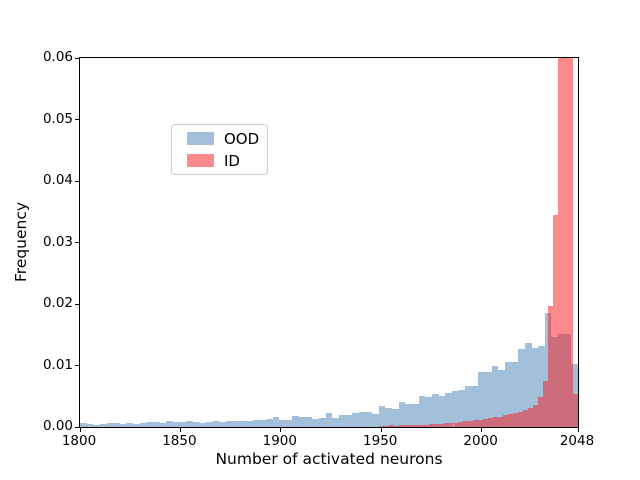  I want to click on y-tick-label: 0.06, so click(57, 57).